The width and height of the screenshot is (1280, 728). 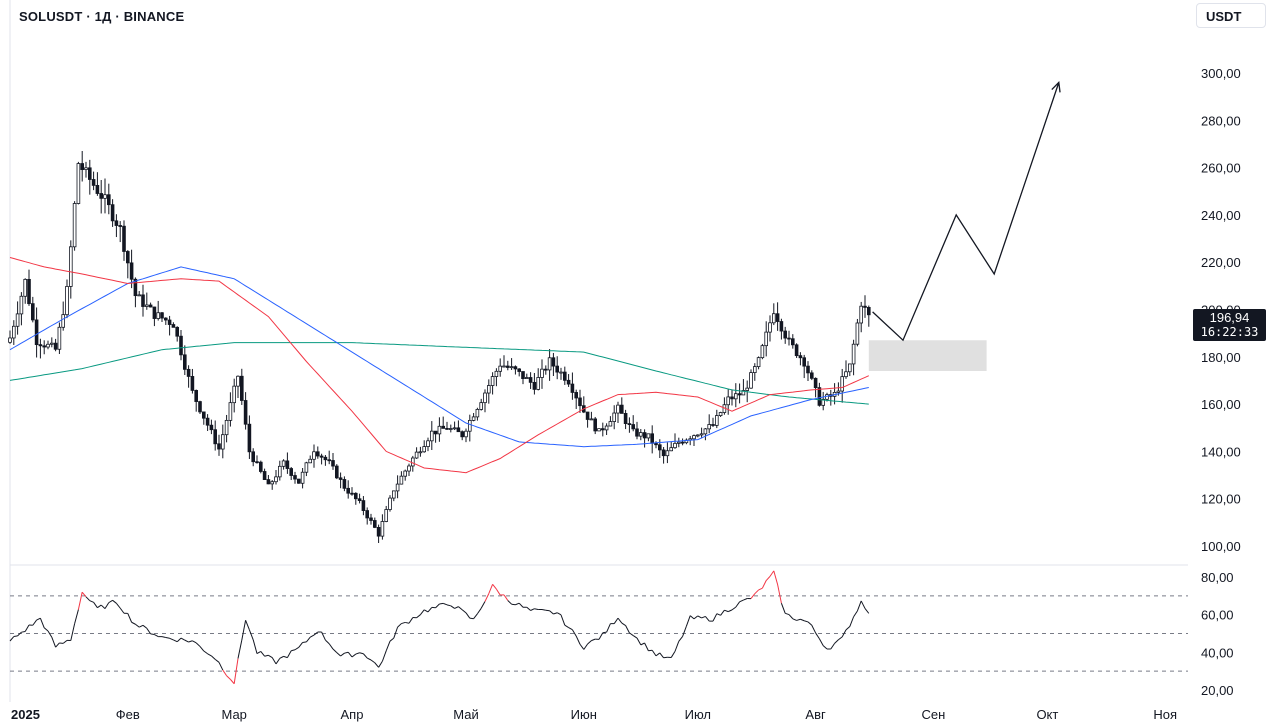 What do you see at coordinates (233, 714) in the screenshot?
I see `time-tick-label: Мар` at bounding box center [233, 714].